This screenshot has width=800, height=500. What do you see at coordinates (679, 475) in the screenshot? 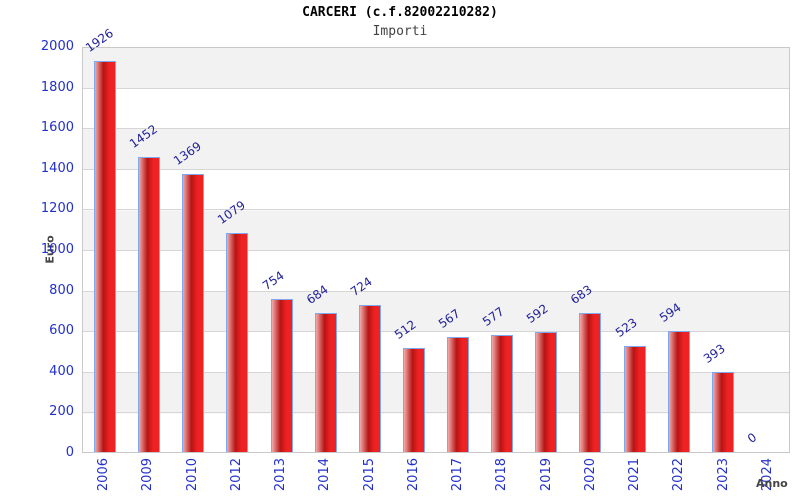
I see `x-tick-label-text: 2022` at bounding box center [679, 475].